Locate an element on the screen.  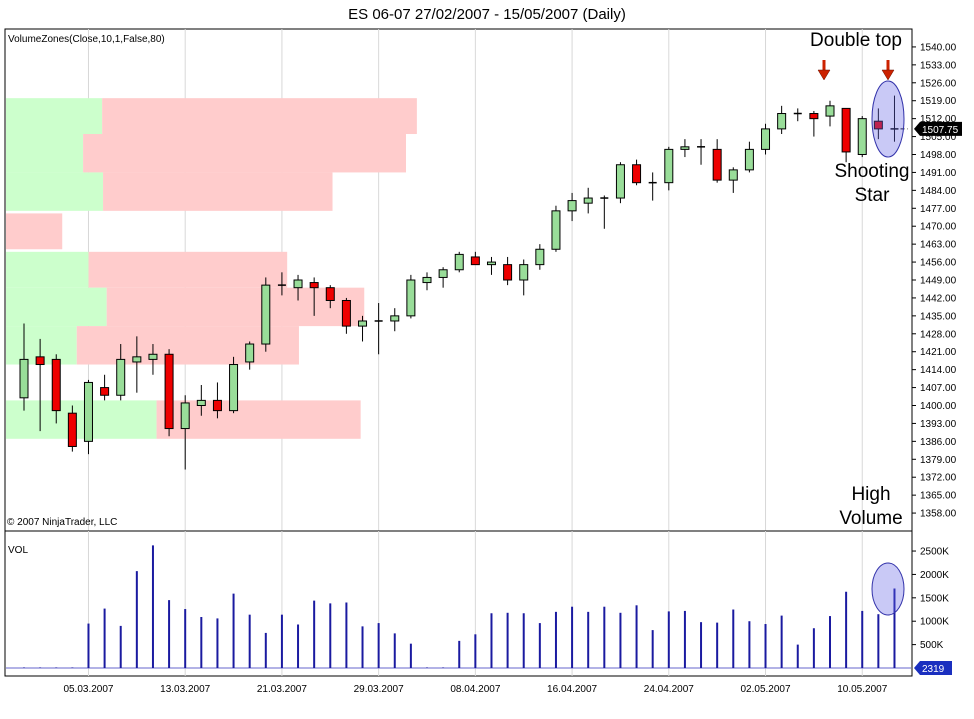
x-tick-label: 21.03.2007 is located at coordinates (282, 689).